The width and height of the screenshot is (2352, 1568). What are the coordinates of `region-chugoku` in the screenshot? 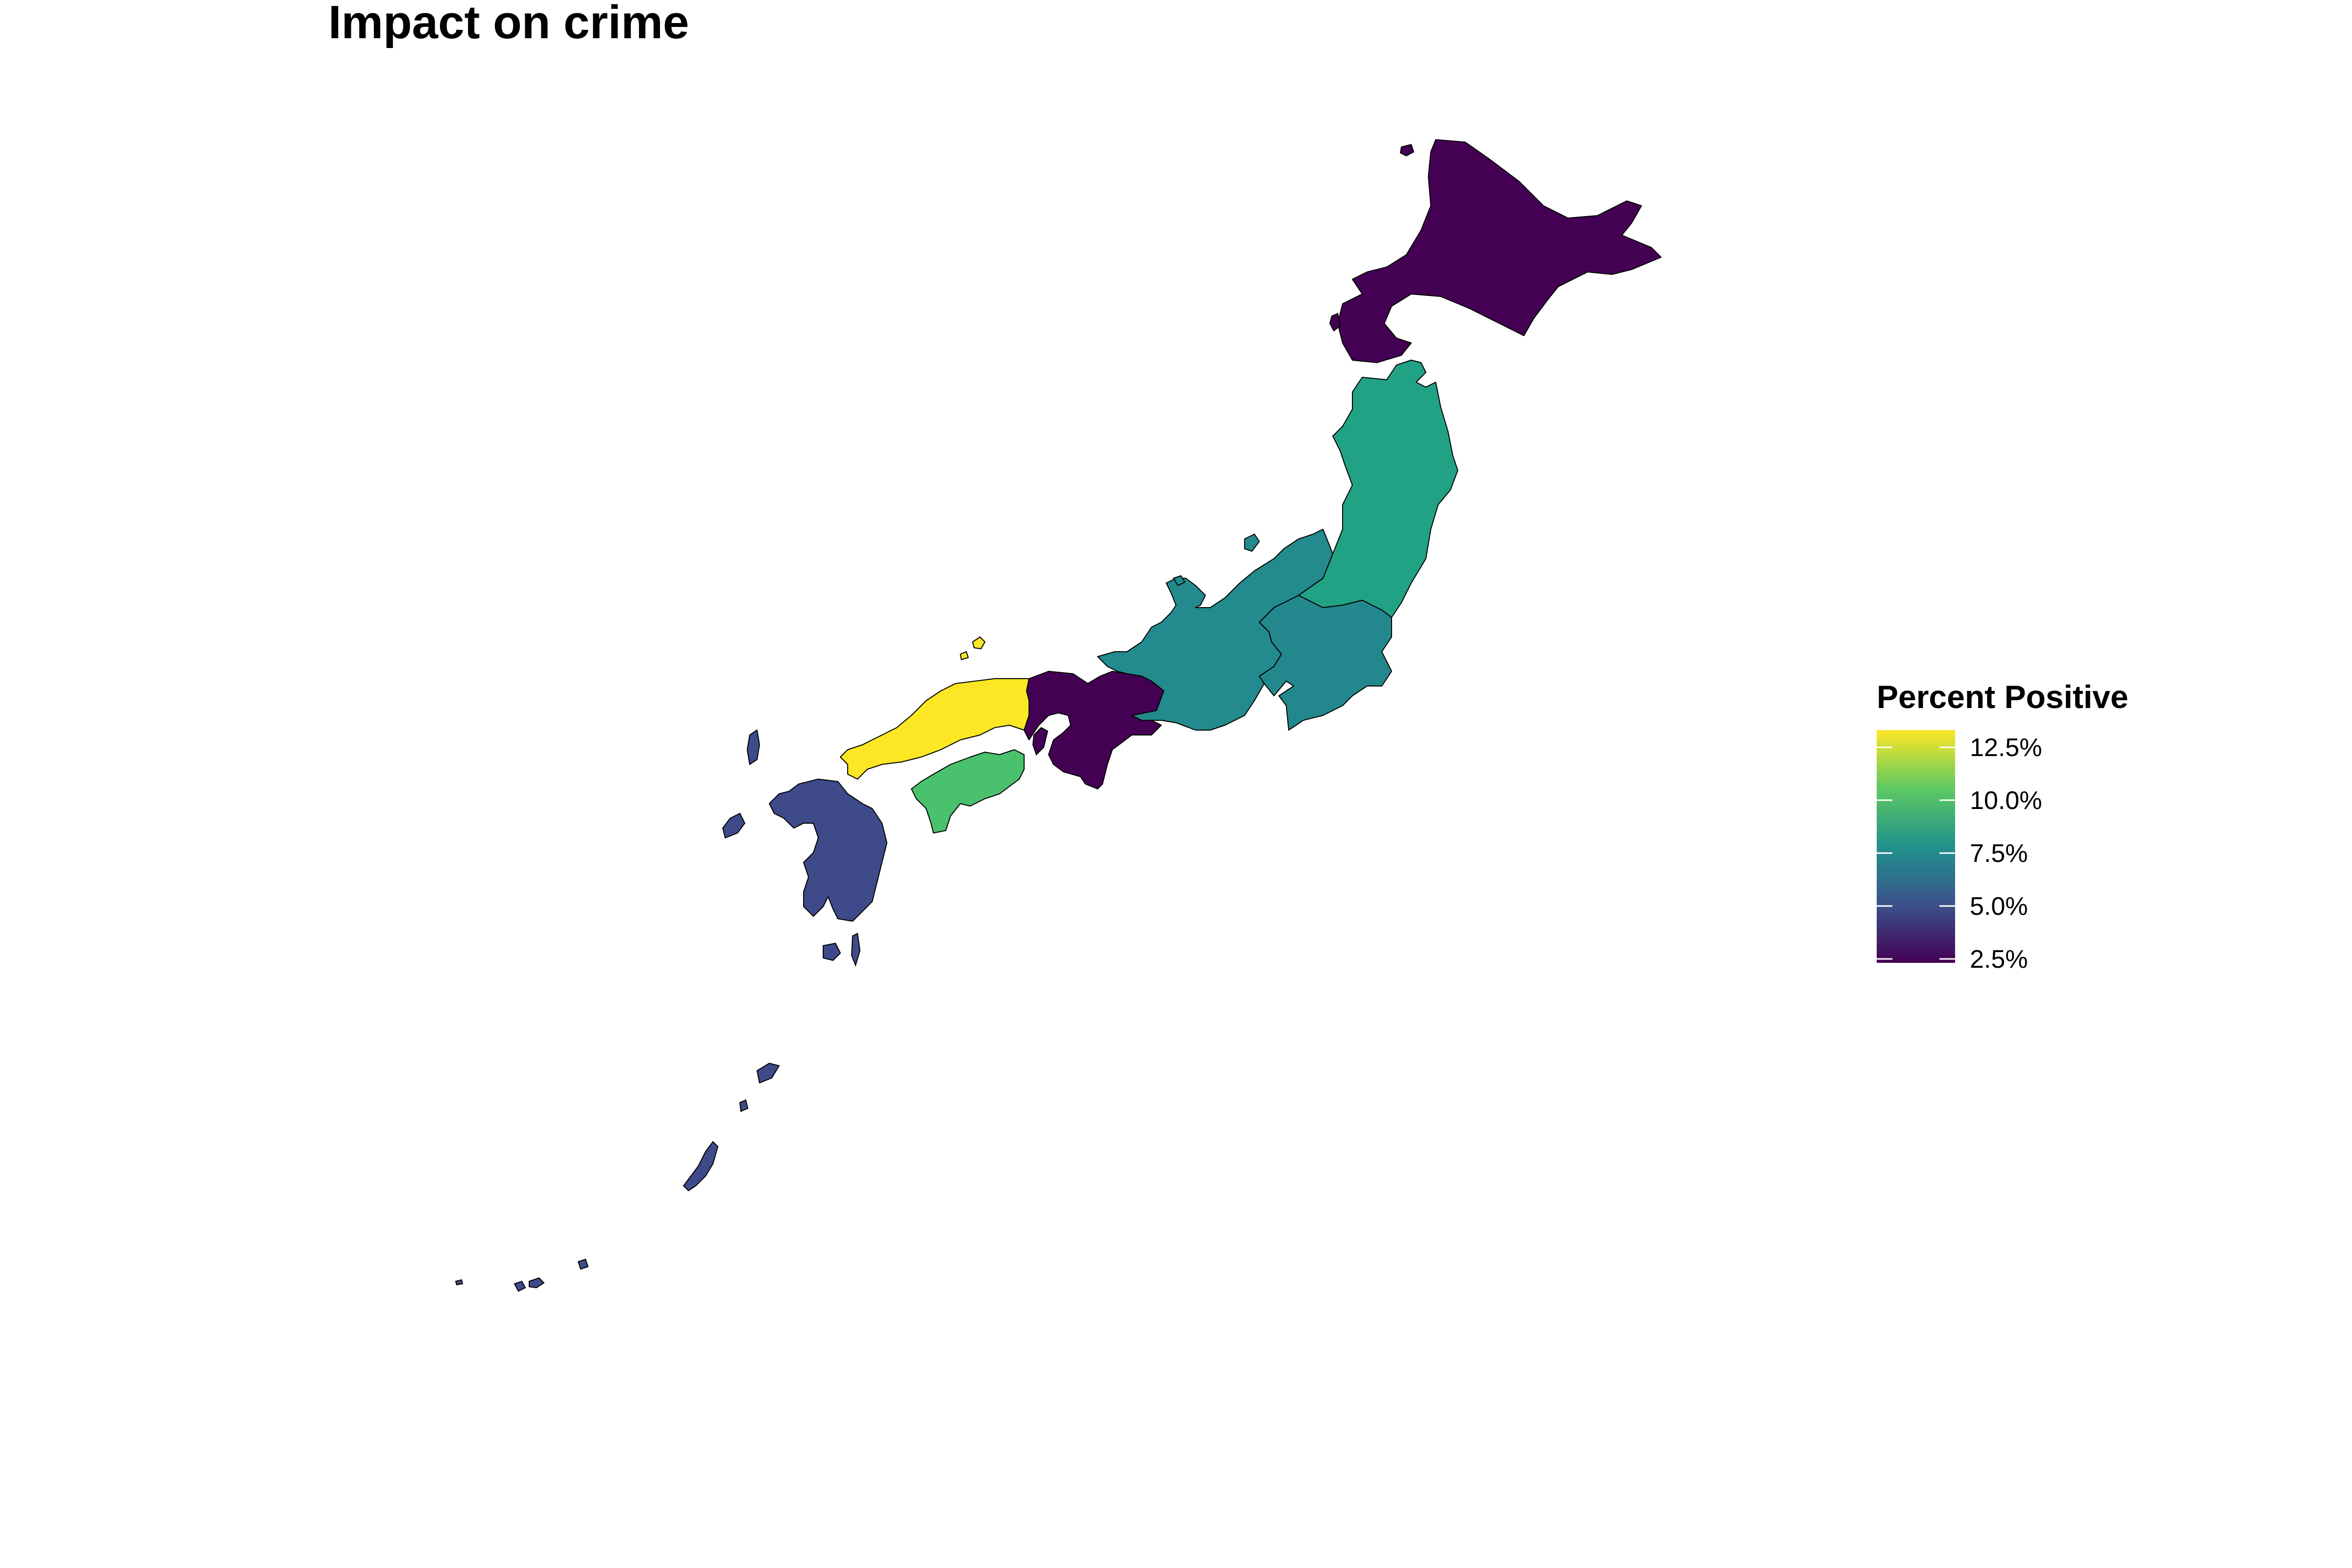 It's located at (934, 729).